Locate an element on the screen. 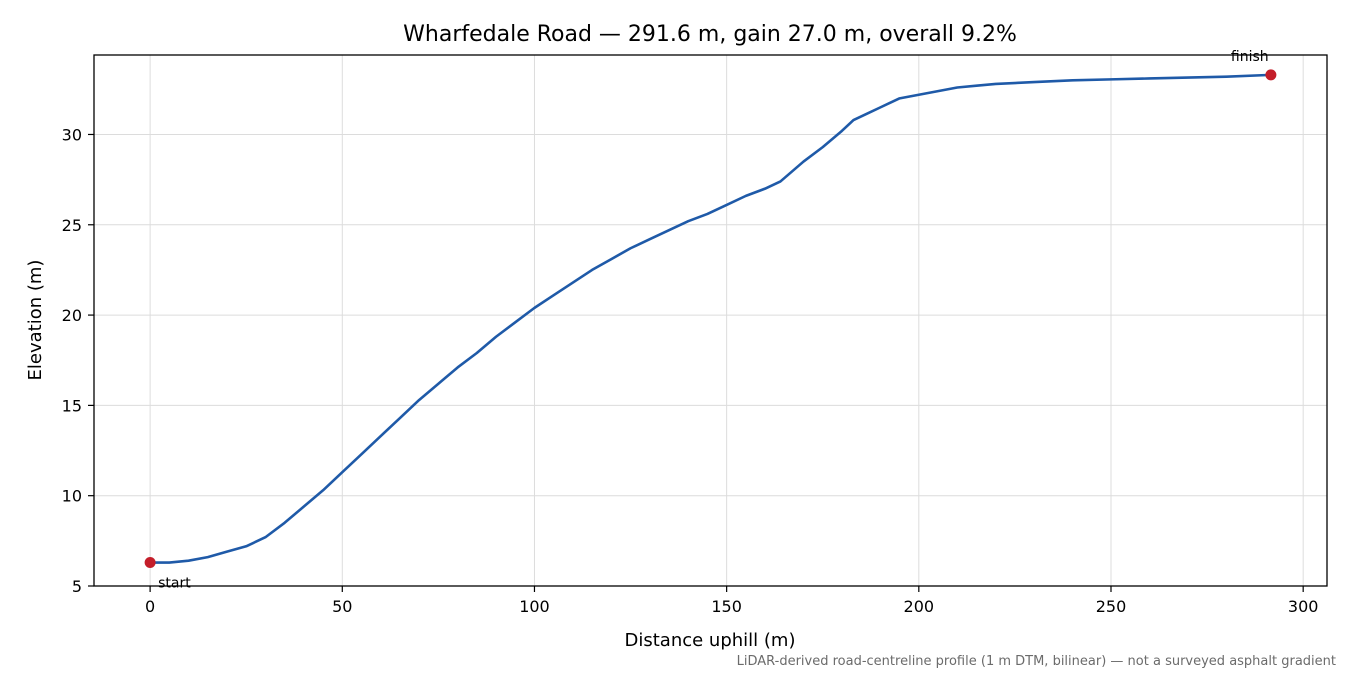 This screenshot has width=1350, height=675. start-marker is located at coordinates (150, 563).